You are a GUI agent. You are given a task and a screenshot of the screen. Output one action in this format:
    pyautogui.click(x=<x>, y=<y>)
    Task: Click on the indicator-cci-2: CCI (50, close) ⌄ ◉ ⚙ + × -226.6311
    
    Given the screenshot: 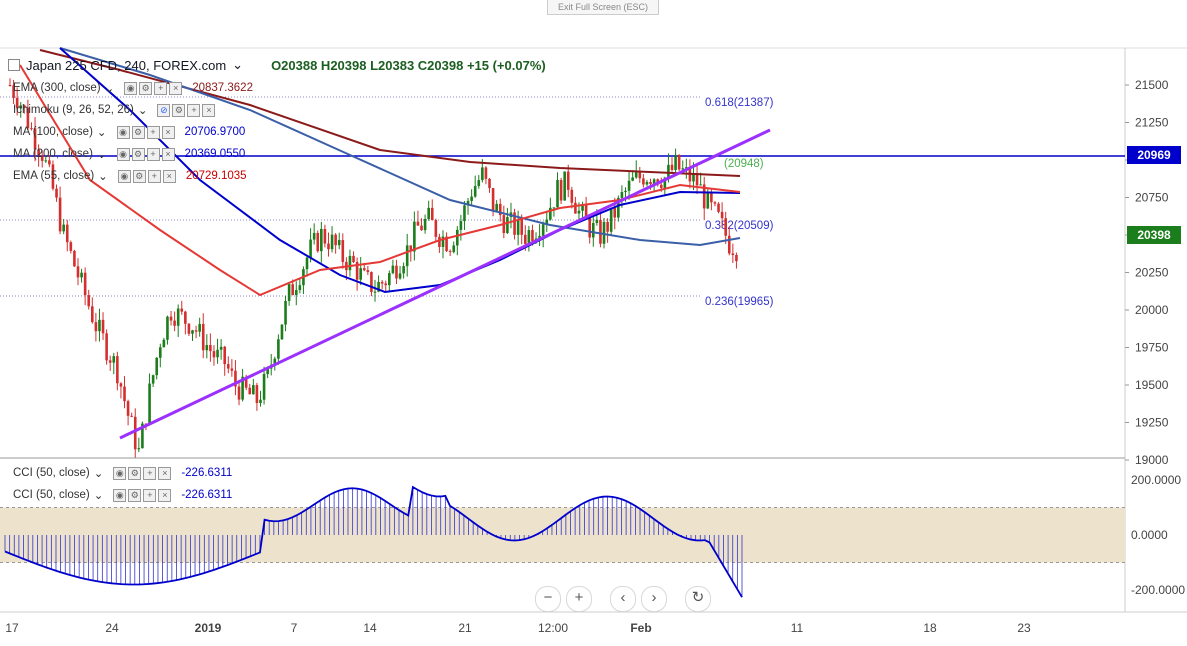 What is the action you would take?
    pyautogui.click(x=122, y=495)
    